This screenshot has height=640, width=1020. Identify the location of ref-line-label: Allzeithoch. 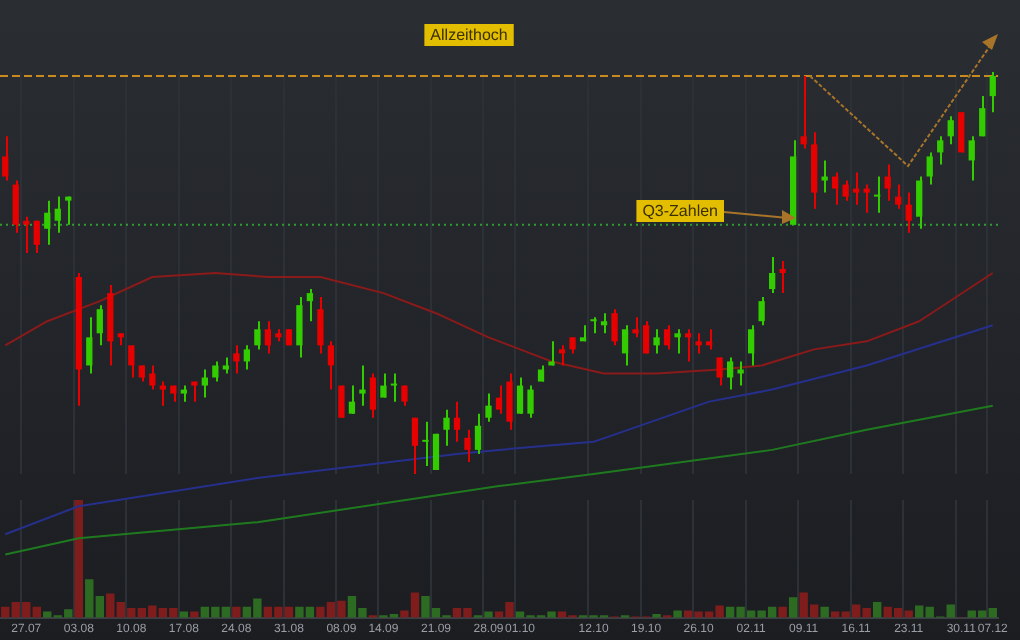
(469, 35).